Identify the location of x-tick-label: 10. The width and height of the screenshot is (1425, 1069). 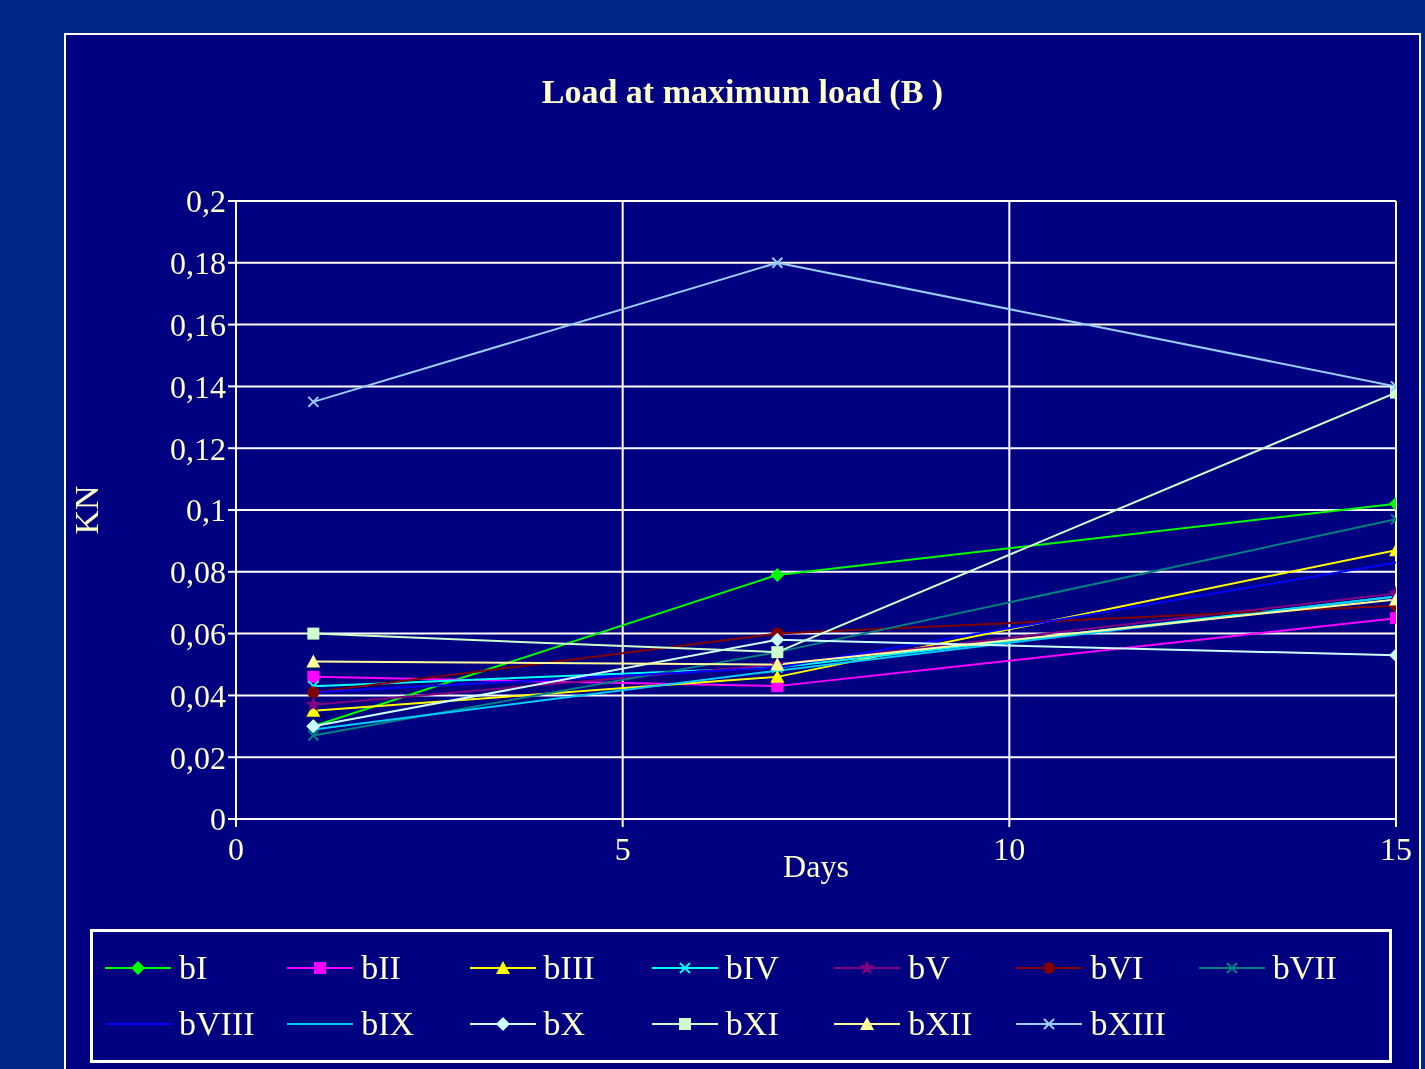
(1009, 848).